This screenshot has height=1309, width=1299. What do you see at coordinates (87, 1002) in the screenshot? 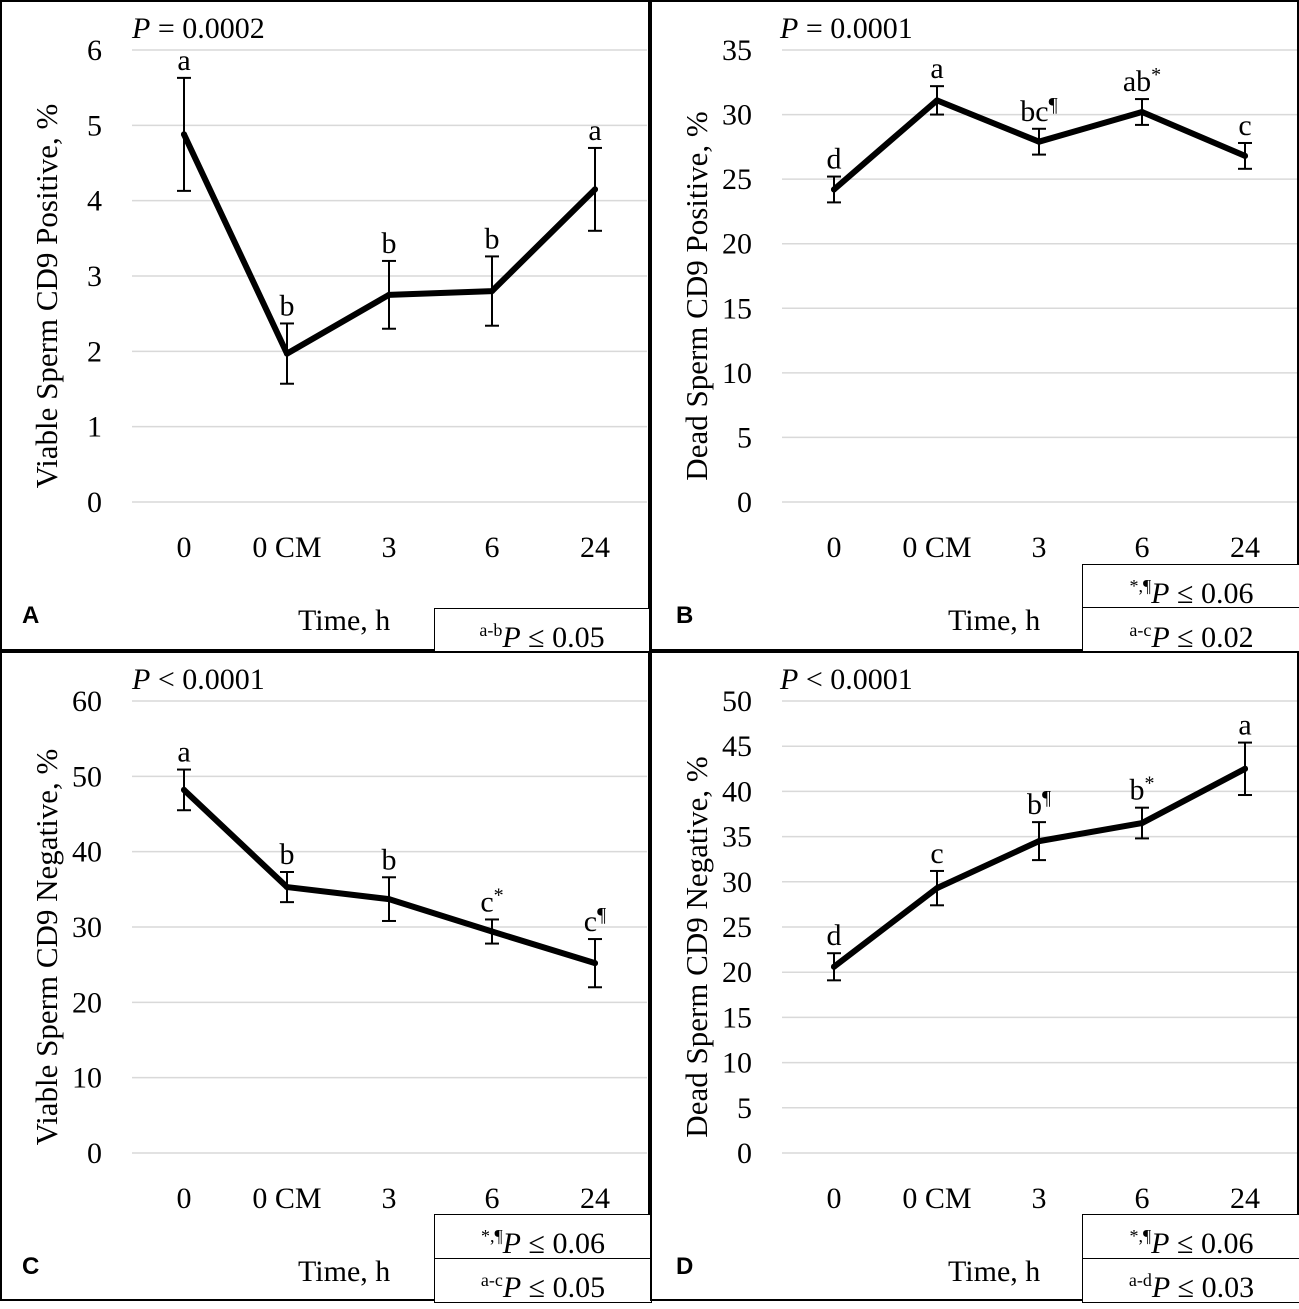
I see `y-tick-label-c-2: 20` at bounding box center [87, 1002].